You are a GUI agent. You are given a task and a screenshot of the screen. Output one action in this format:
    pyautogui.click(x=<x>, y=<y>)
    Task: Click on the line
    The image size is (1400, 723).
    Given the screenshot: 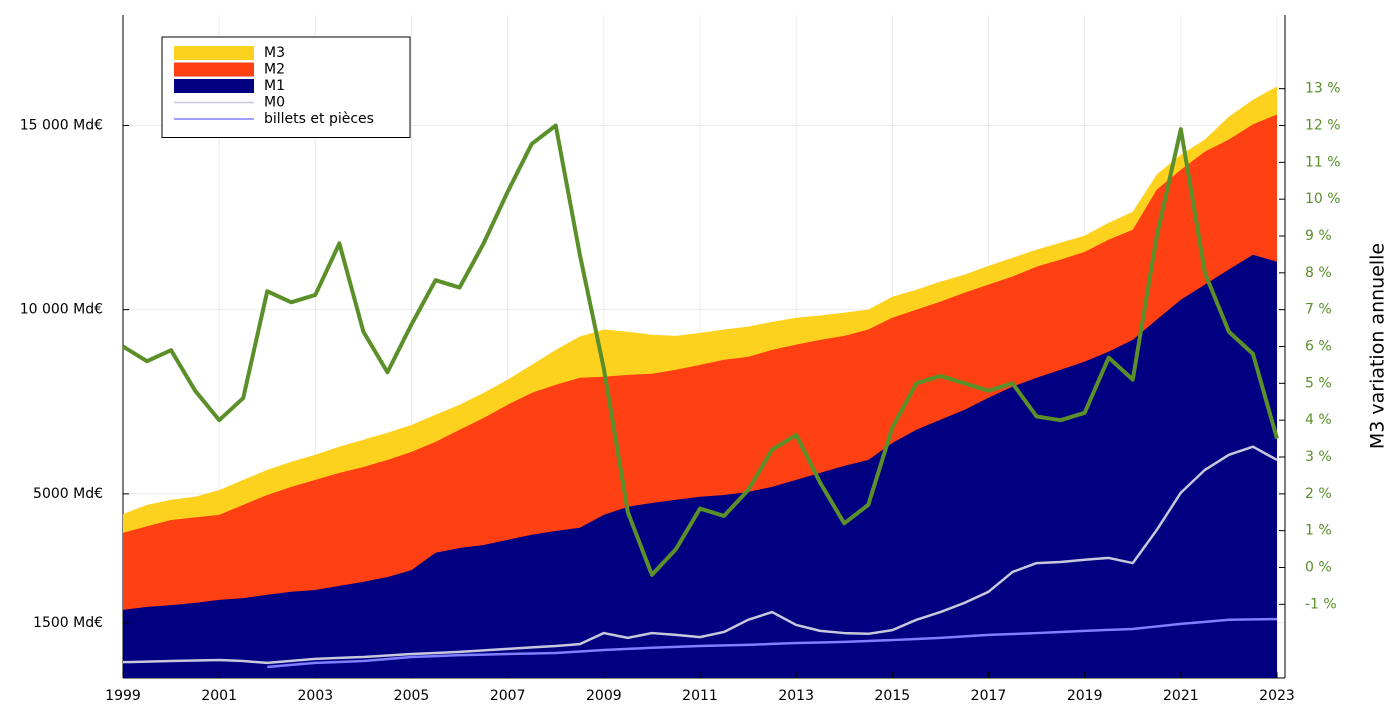 What is the action you would take?
    pyautogui.click(x=772, y=643)
    